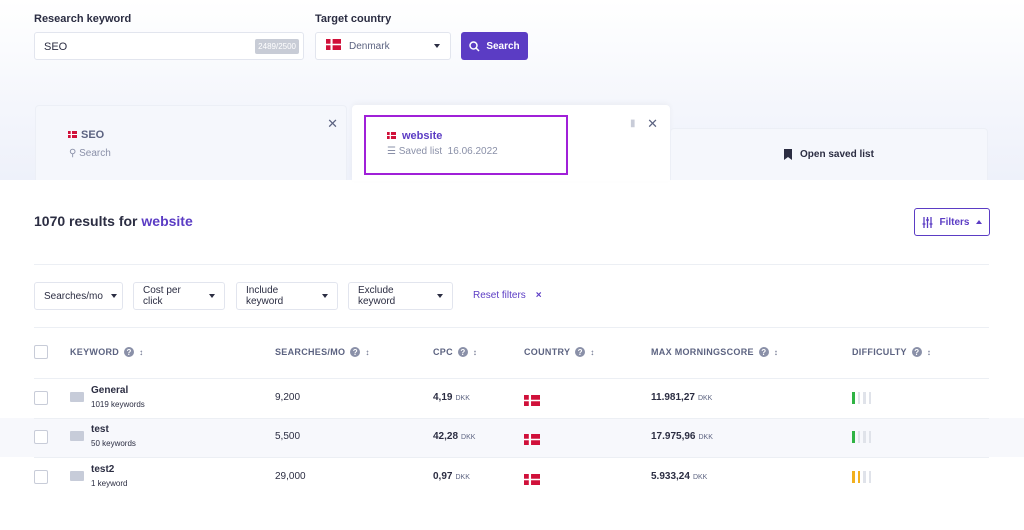 This screenshot has height=530, width=1024. What do you see at coordinates (633, 123) in the screenshot?
I see `bookmark: ▮` at bounding box center [633, 123].